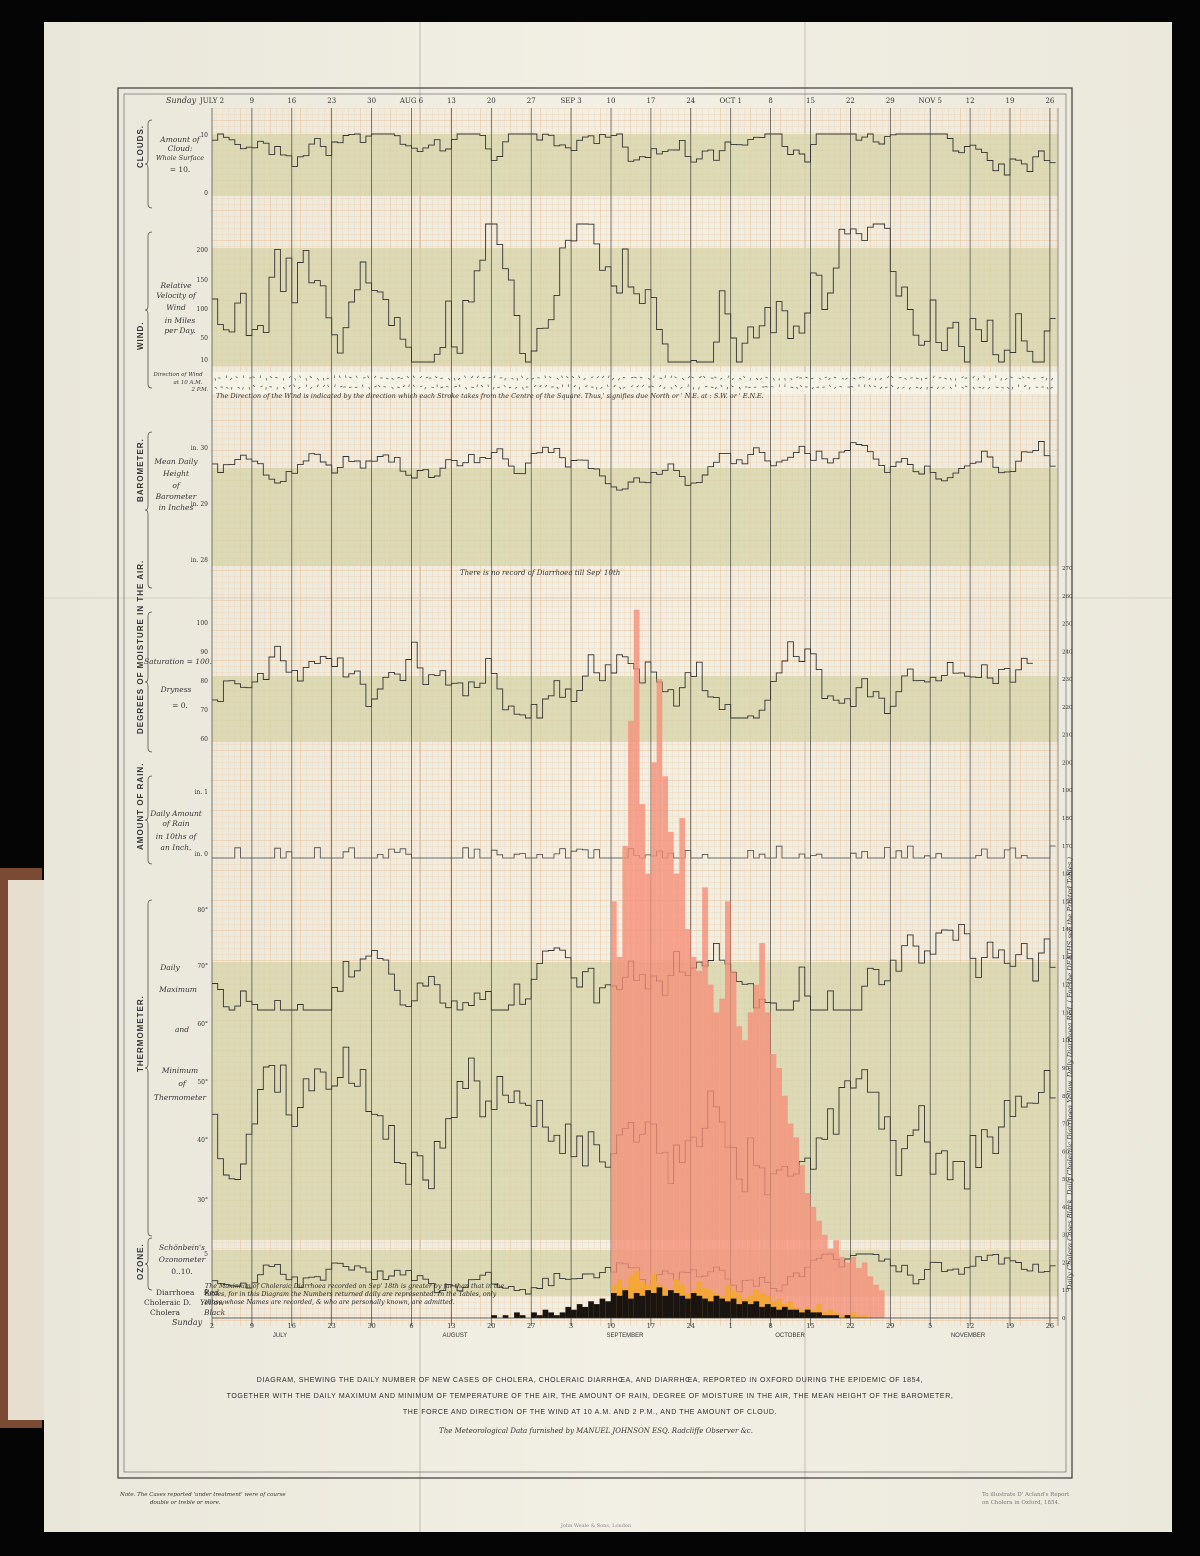  I want to click on bottom-date-label: 1, so click(731, 1326).